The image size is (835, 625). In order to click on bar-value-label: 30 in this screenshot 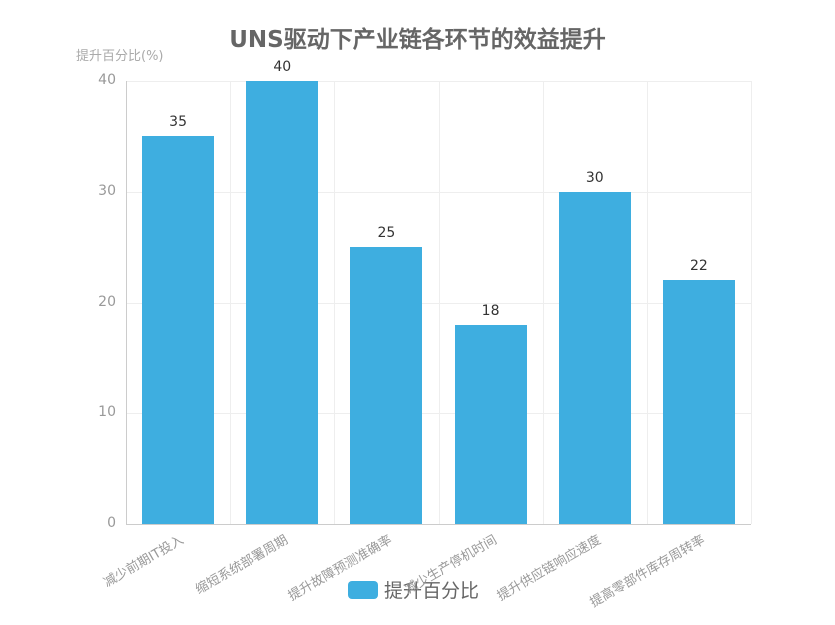, I will do `click(594, 177)`.